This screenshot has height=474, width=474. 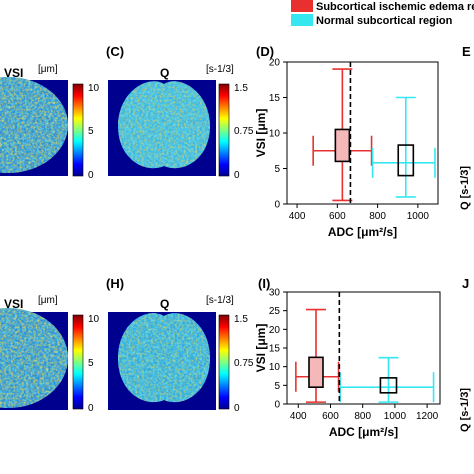 What do you see at coordinates (302, 6) in the screenshot?
I see `legend-swatch-edema` at bounding box center [302, 6].